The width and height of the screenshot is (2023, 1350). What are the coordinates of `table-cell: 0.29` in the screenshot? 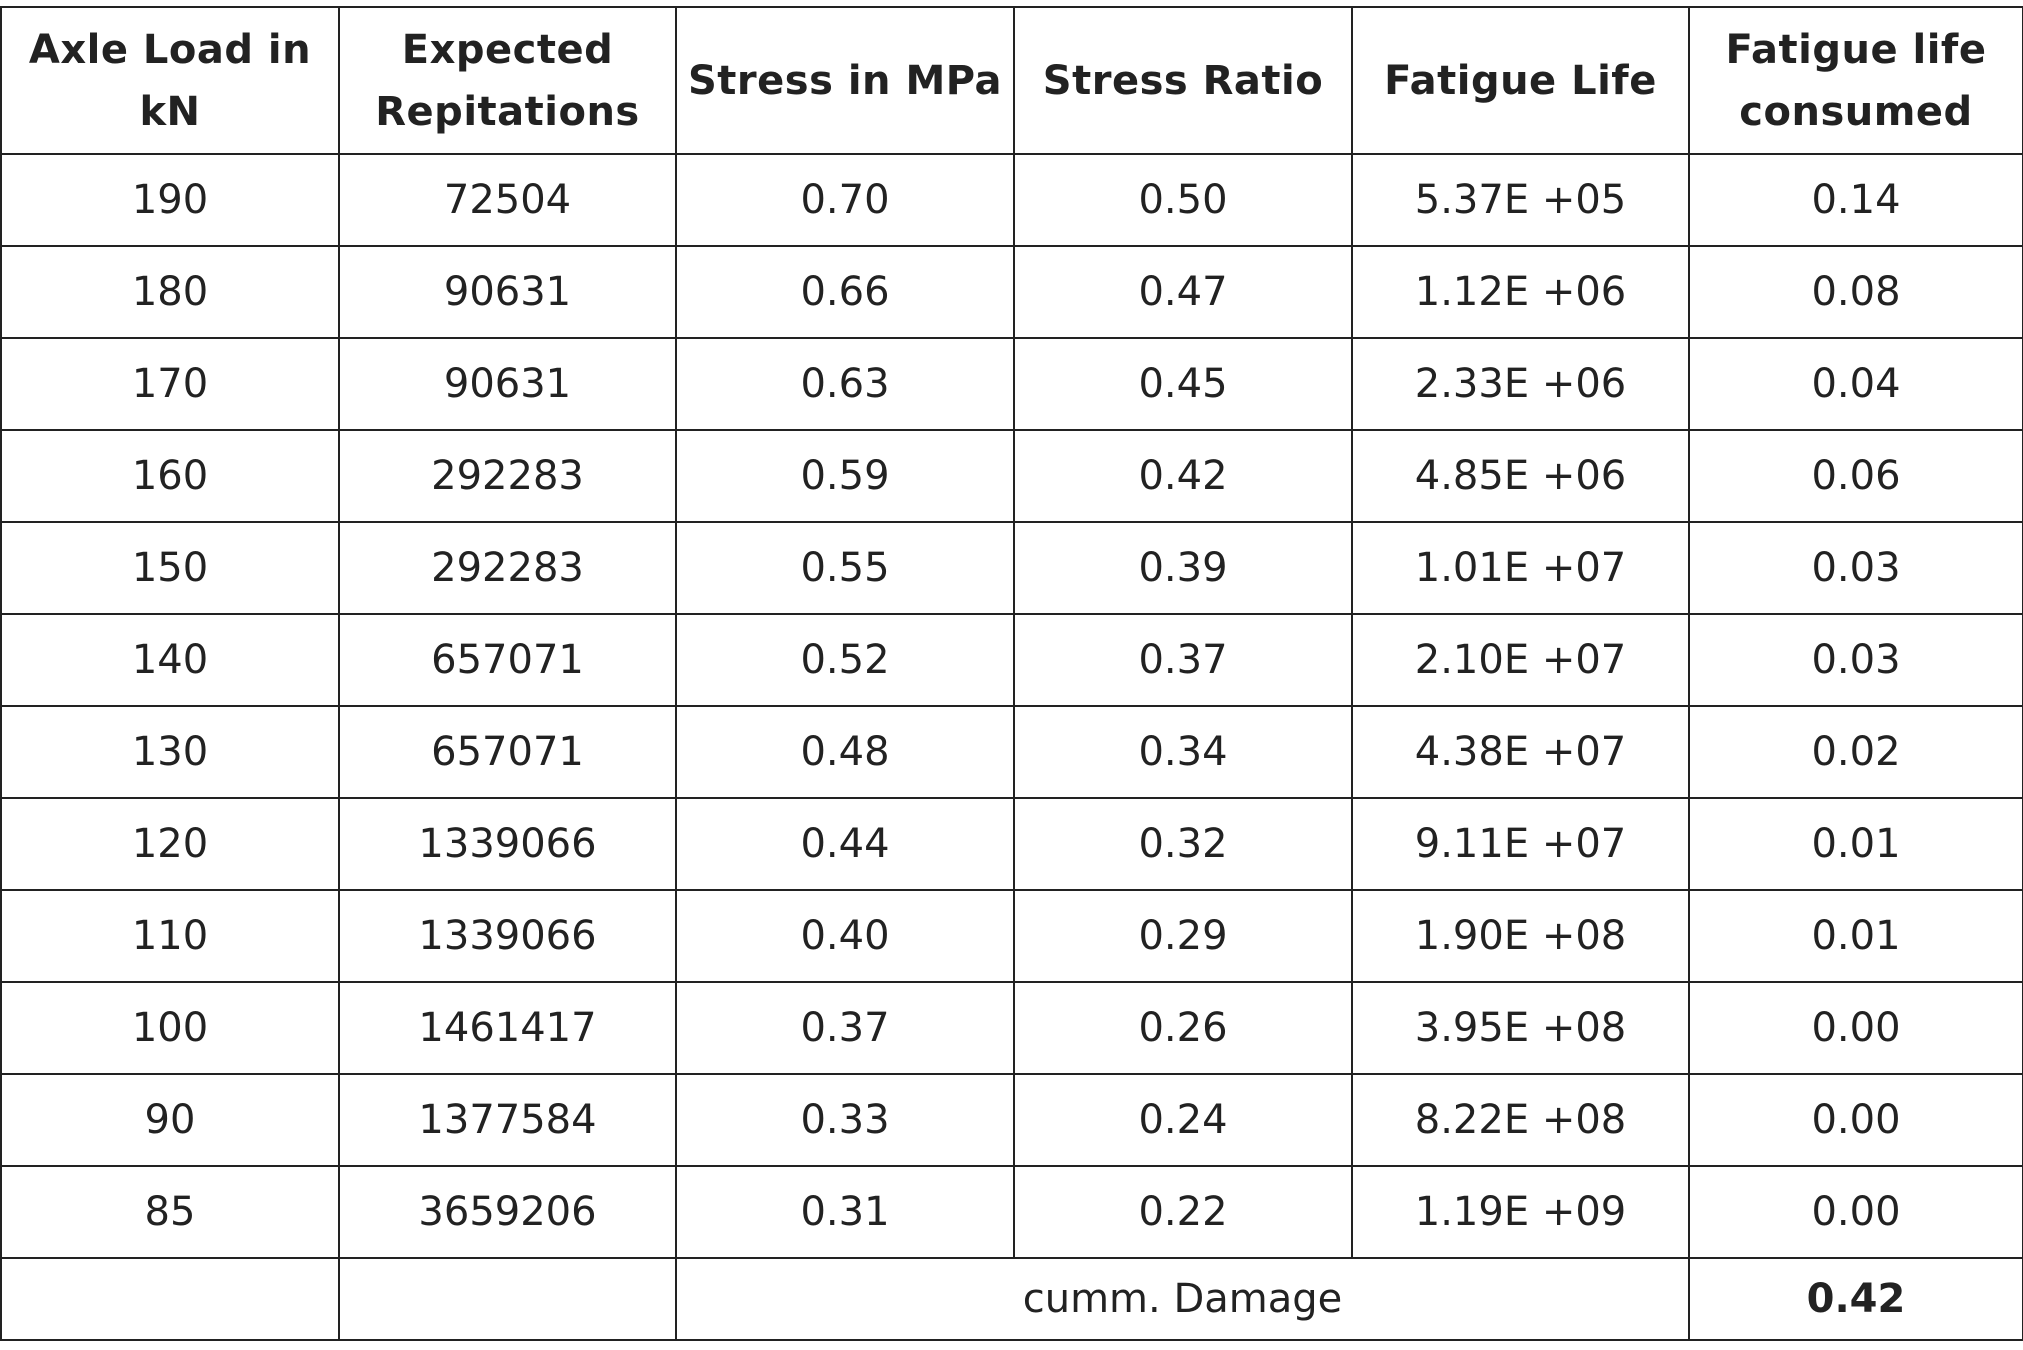 It's located at (1183, 936).